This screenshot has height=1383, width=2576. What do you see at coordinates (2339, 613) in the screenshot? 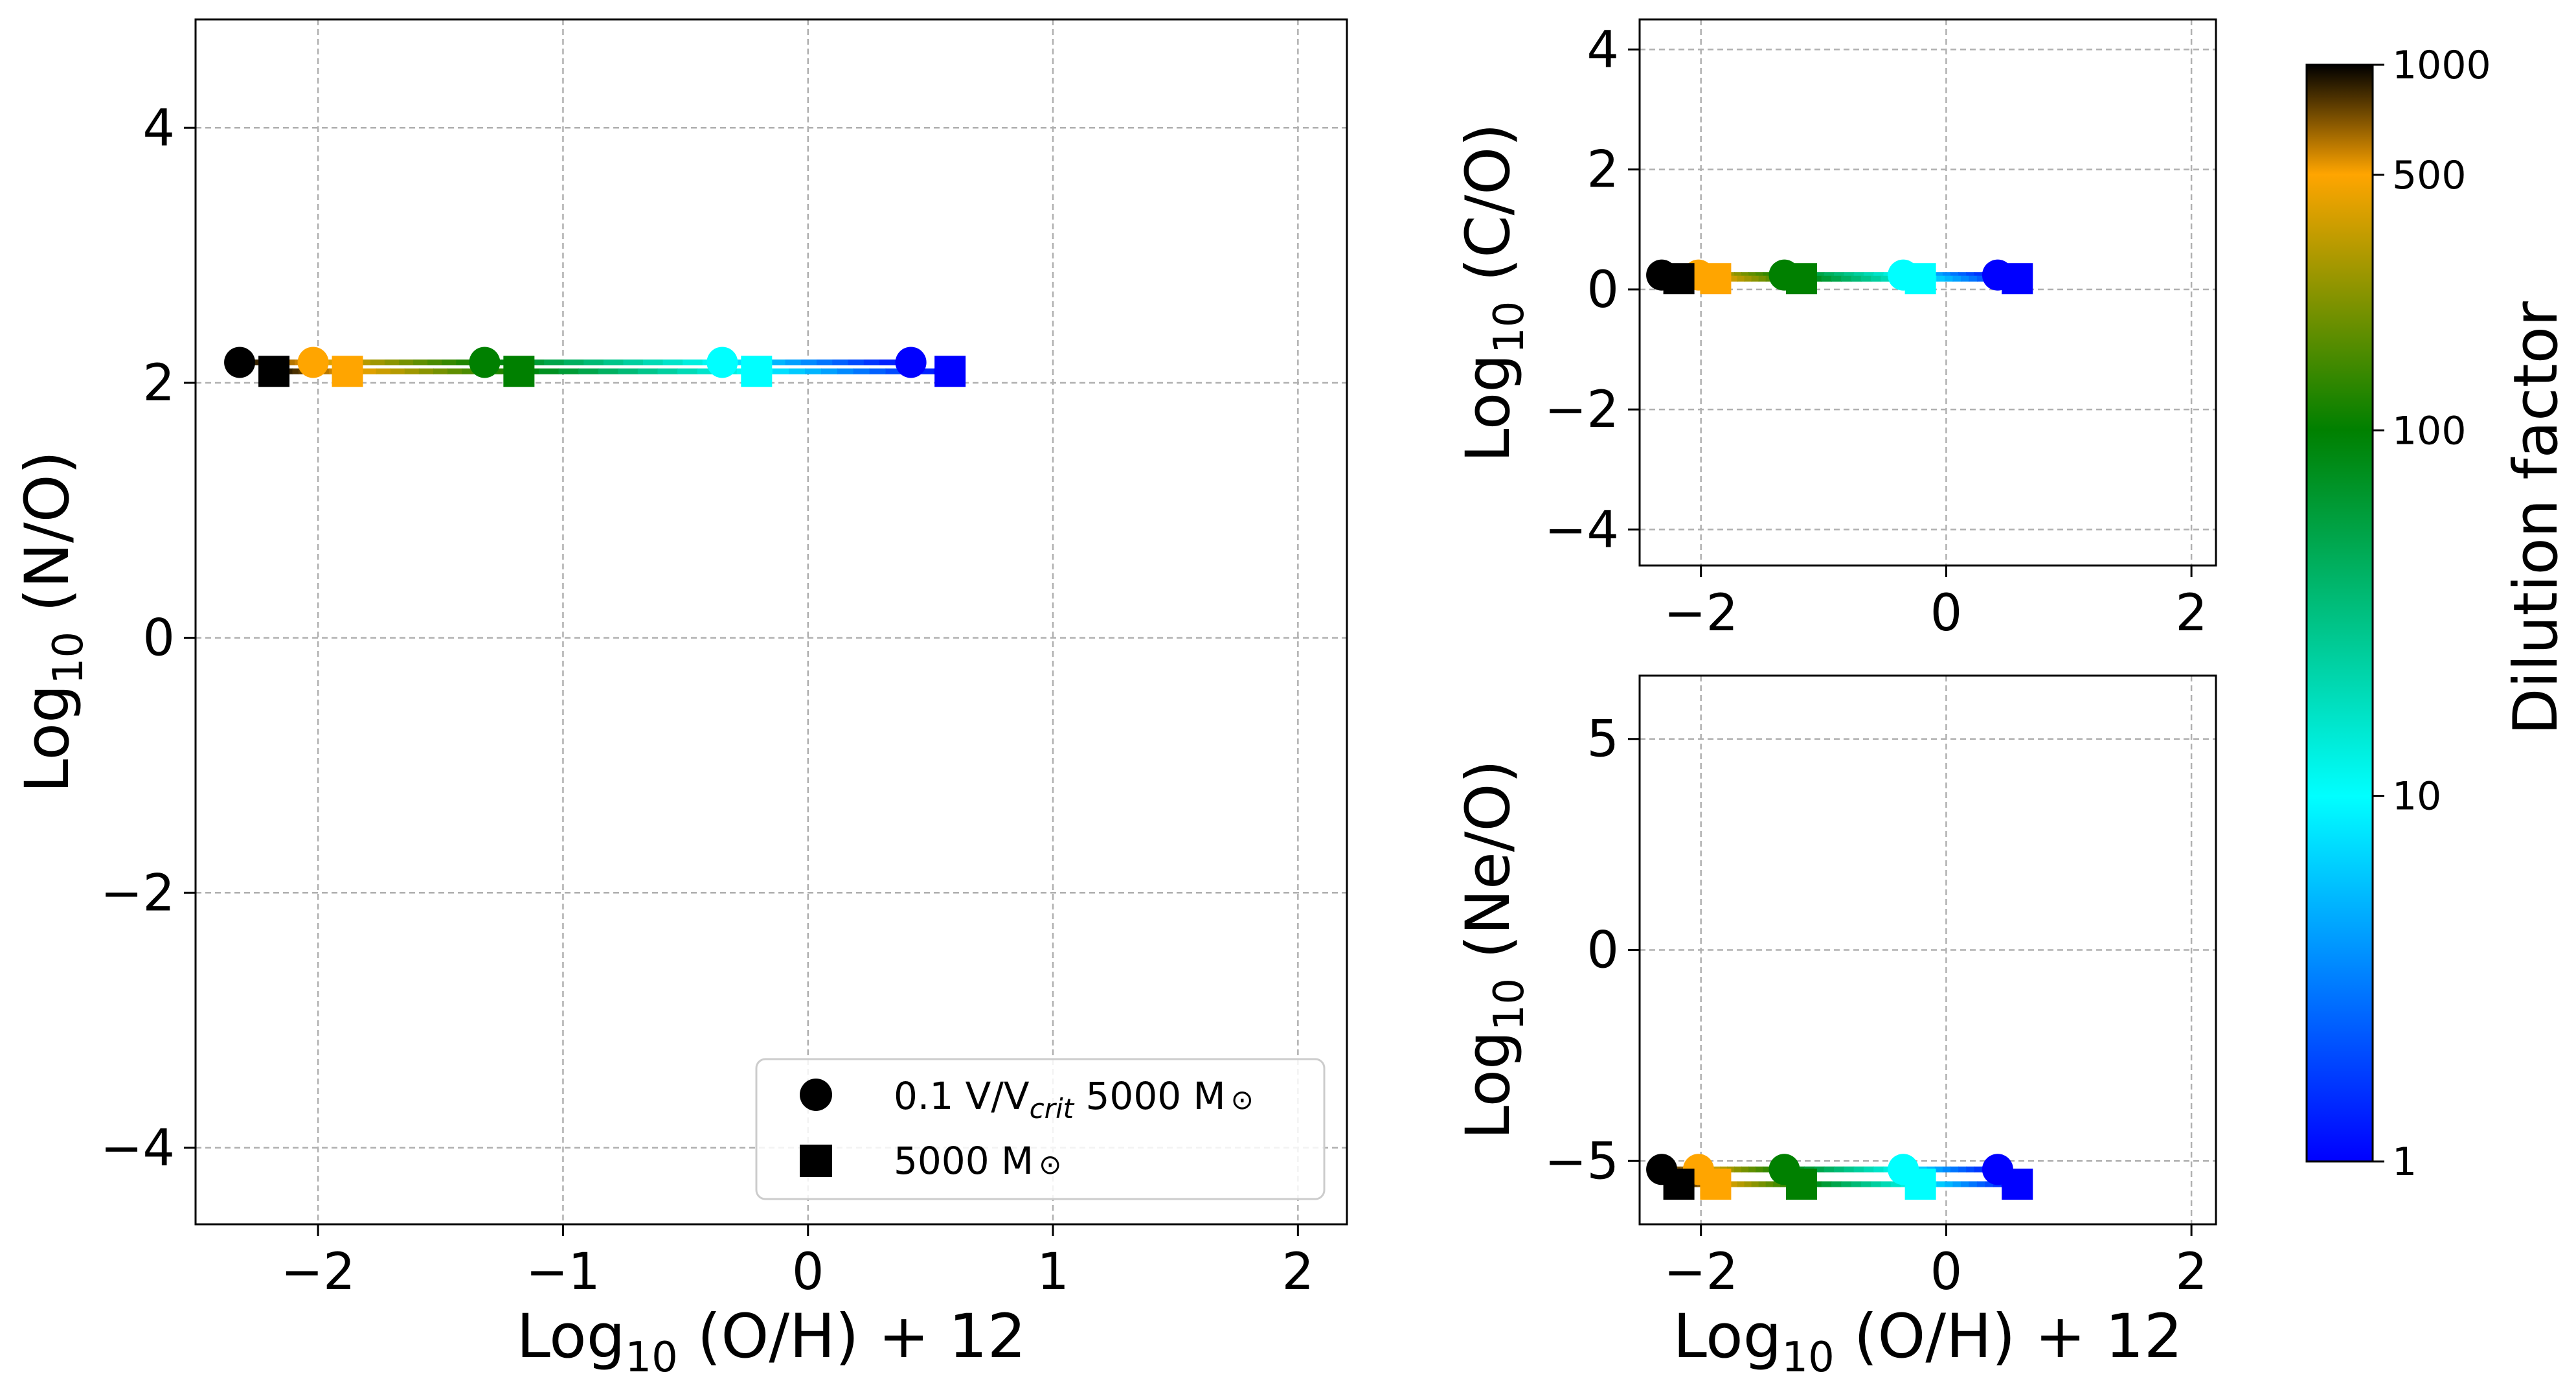
I see `colorbar-gradient` at bounding box center [2339, 613].